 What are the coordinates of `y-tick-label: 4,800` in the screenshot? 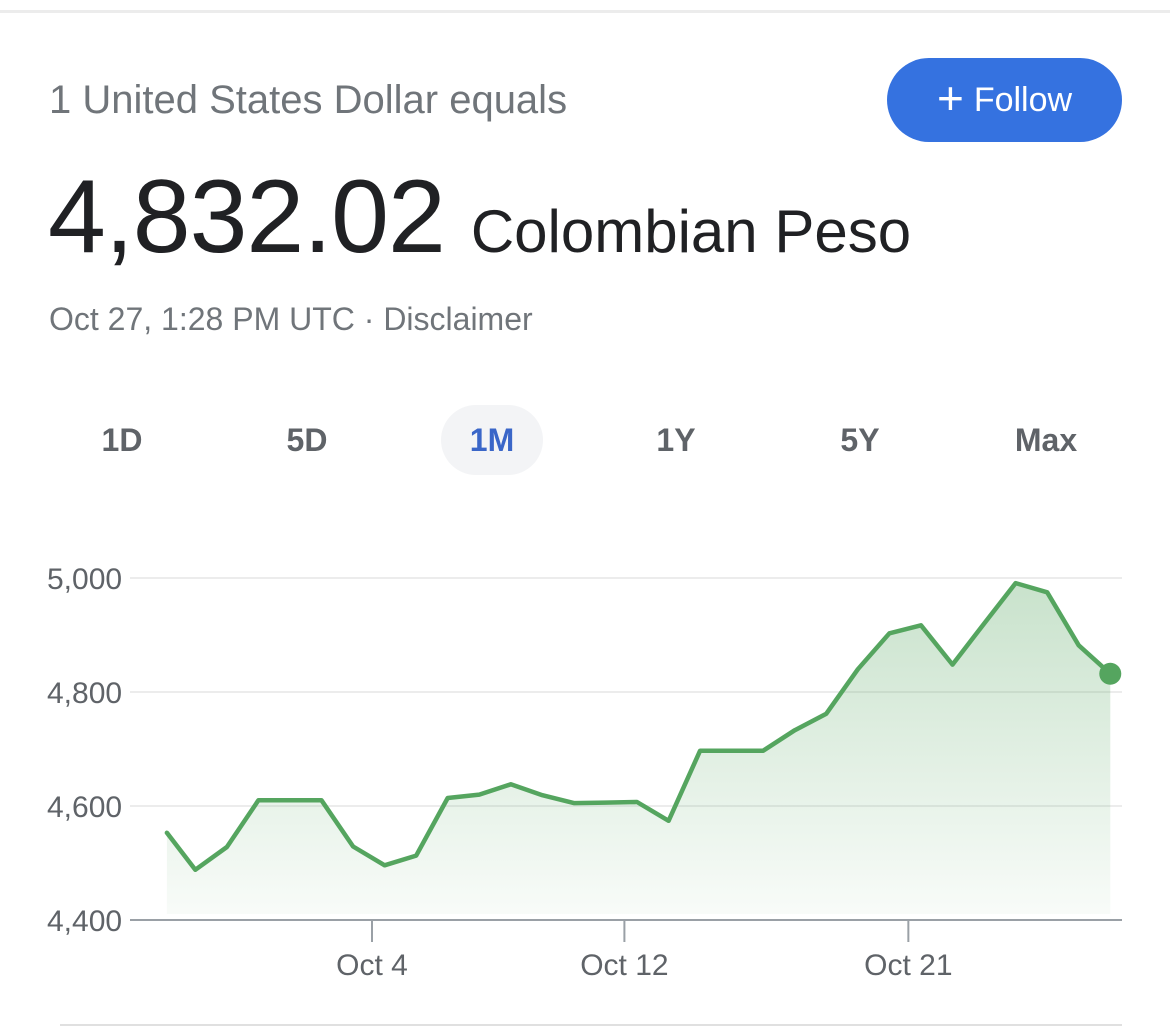 It's located at (84, 693).